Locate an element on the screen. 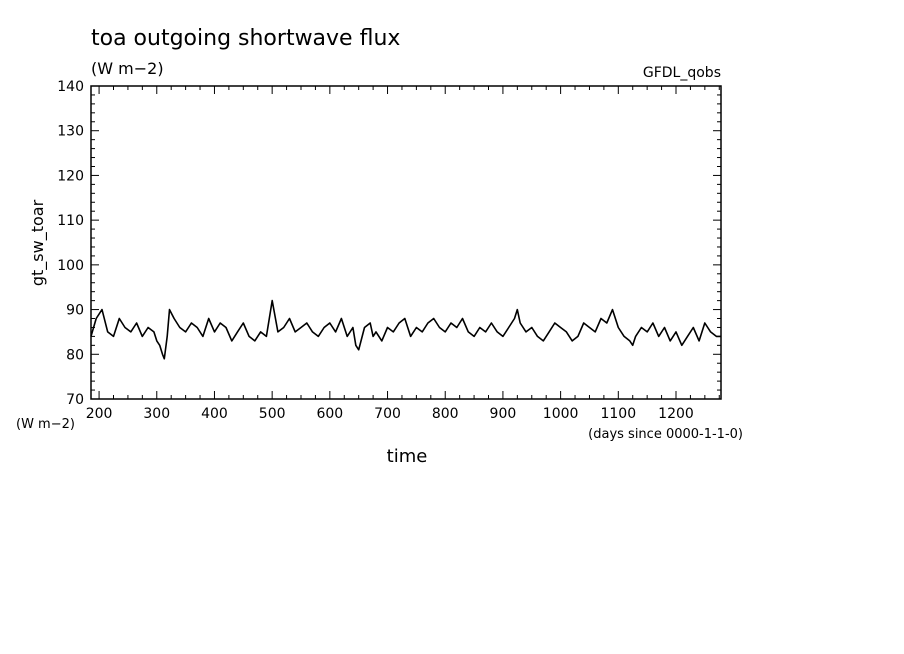 This screenshot has width=904, height=654. x-tick-label: 900 is located at coordinates (503, 414).